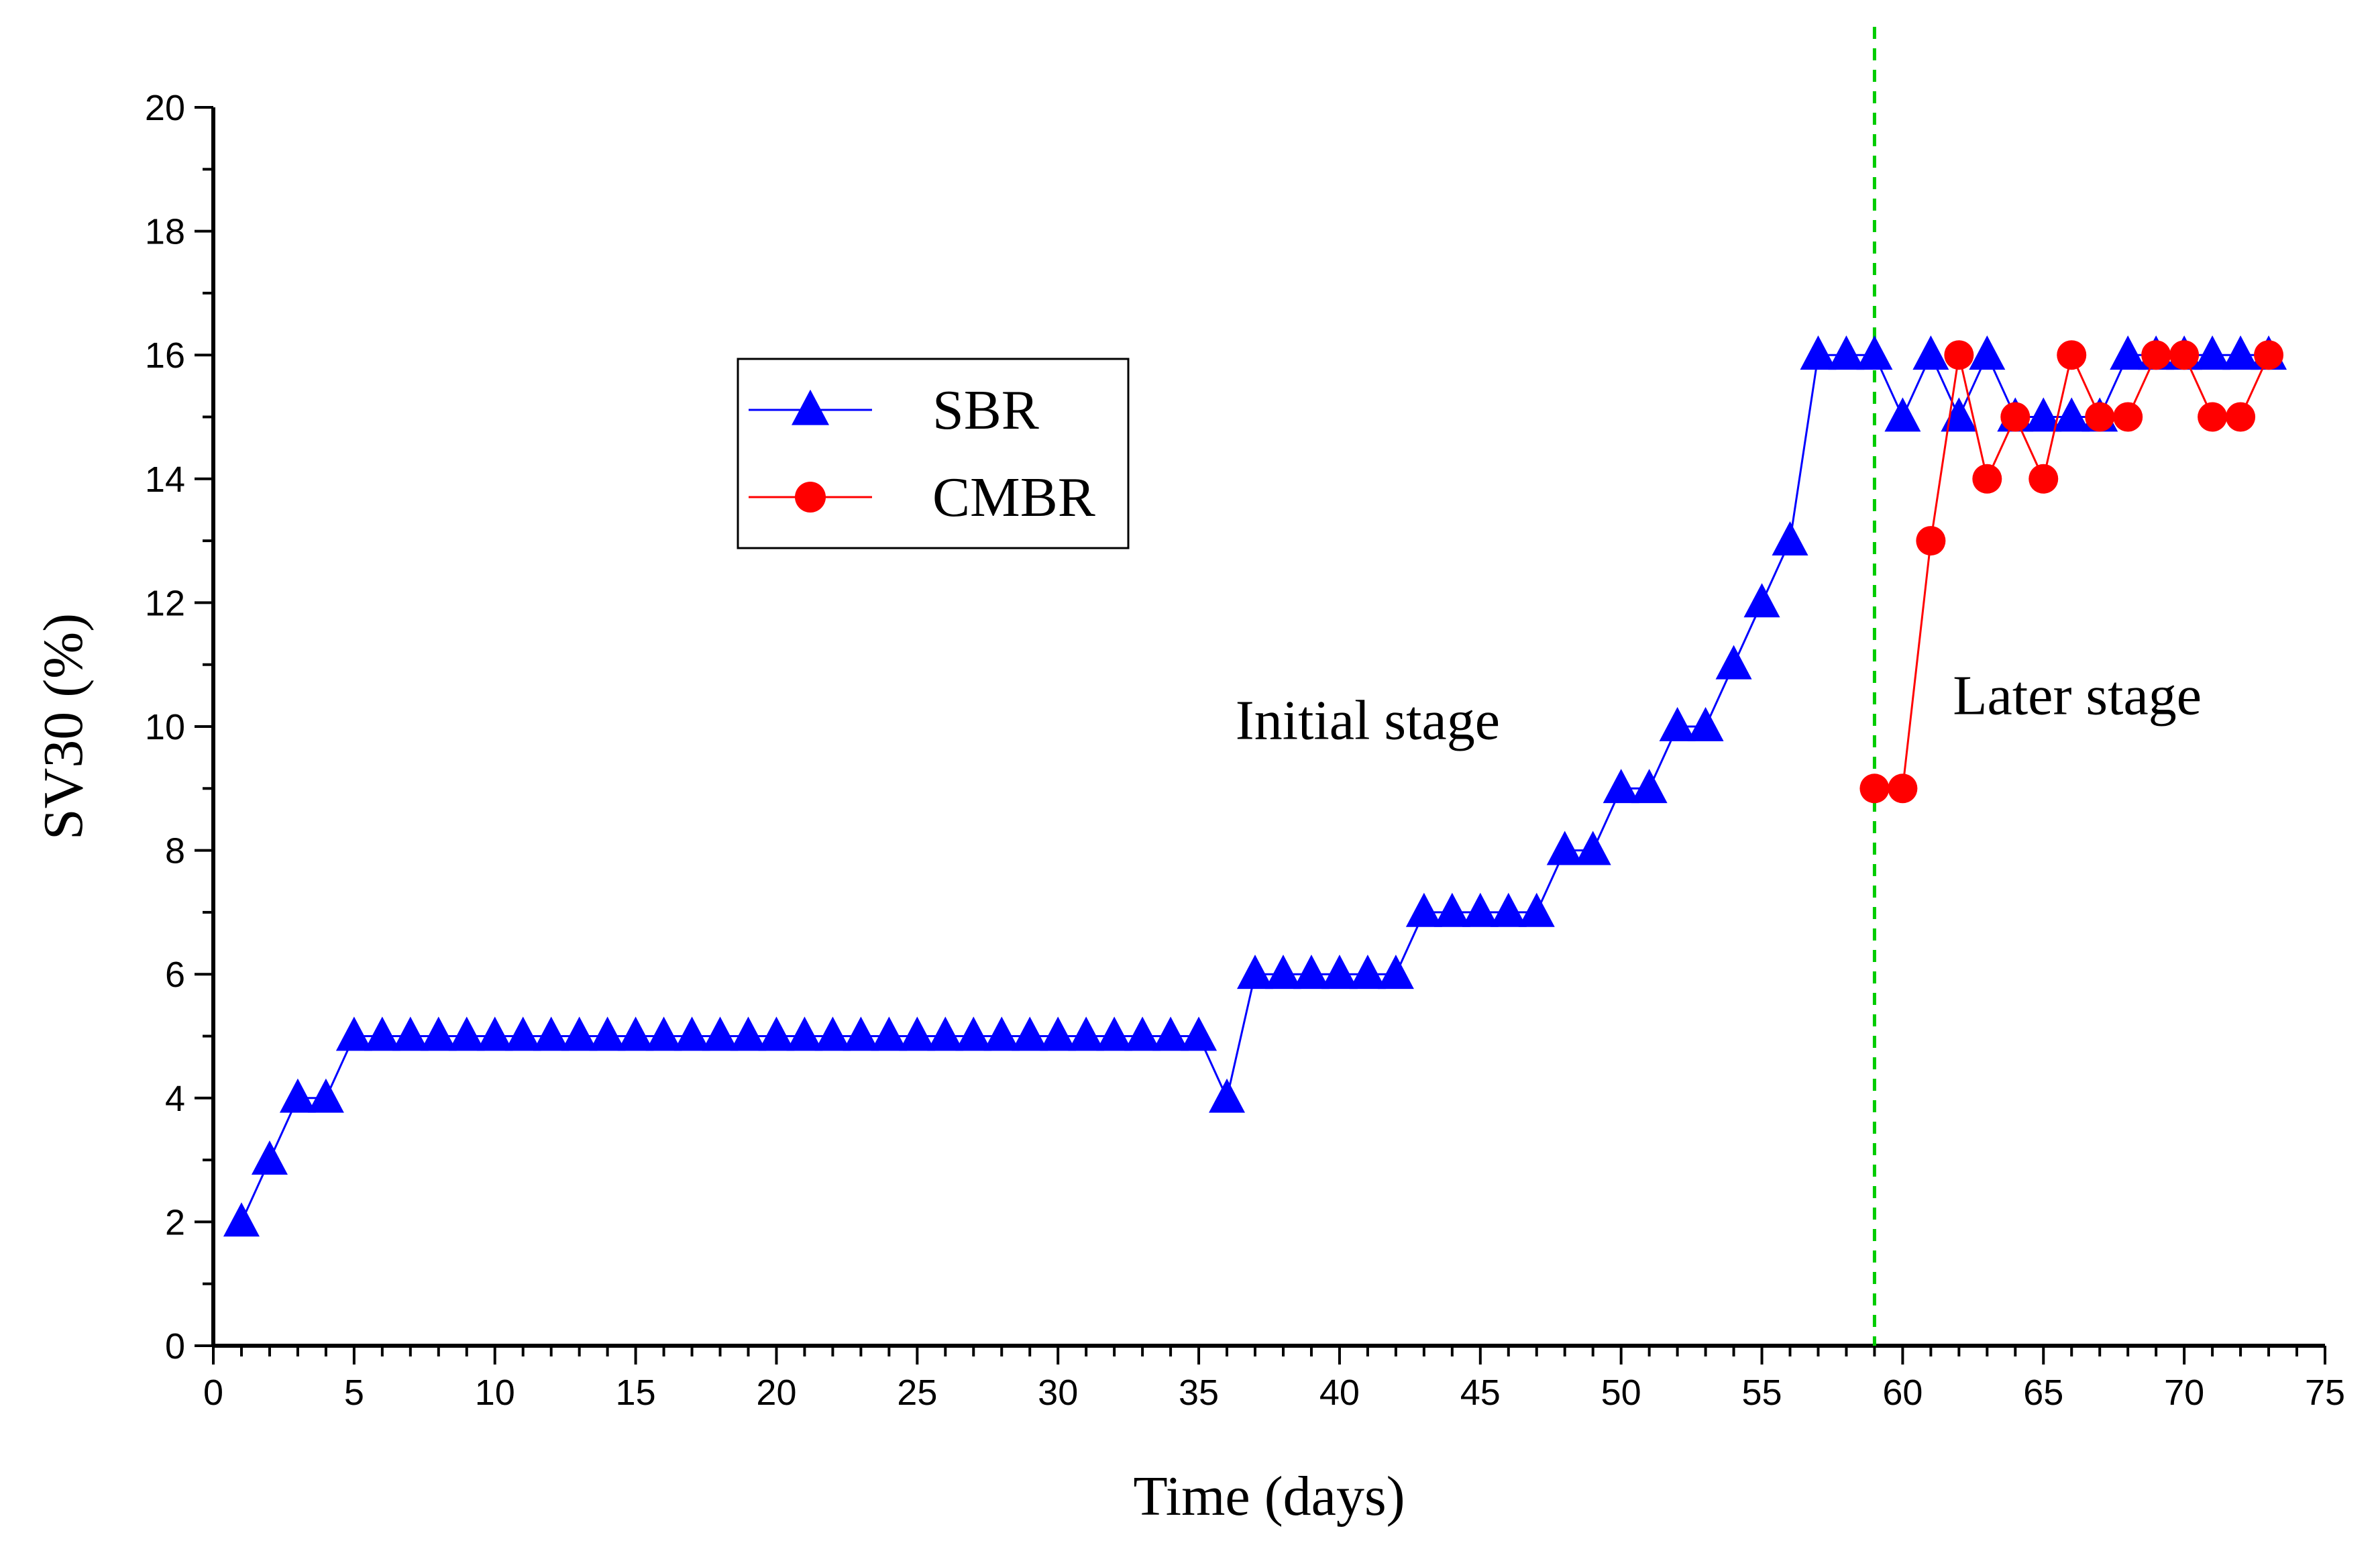  What do you see at coordinates (985, 410) in the screenshot?
I see `legend-label: SBR` at bounding box center [985, 410].